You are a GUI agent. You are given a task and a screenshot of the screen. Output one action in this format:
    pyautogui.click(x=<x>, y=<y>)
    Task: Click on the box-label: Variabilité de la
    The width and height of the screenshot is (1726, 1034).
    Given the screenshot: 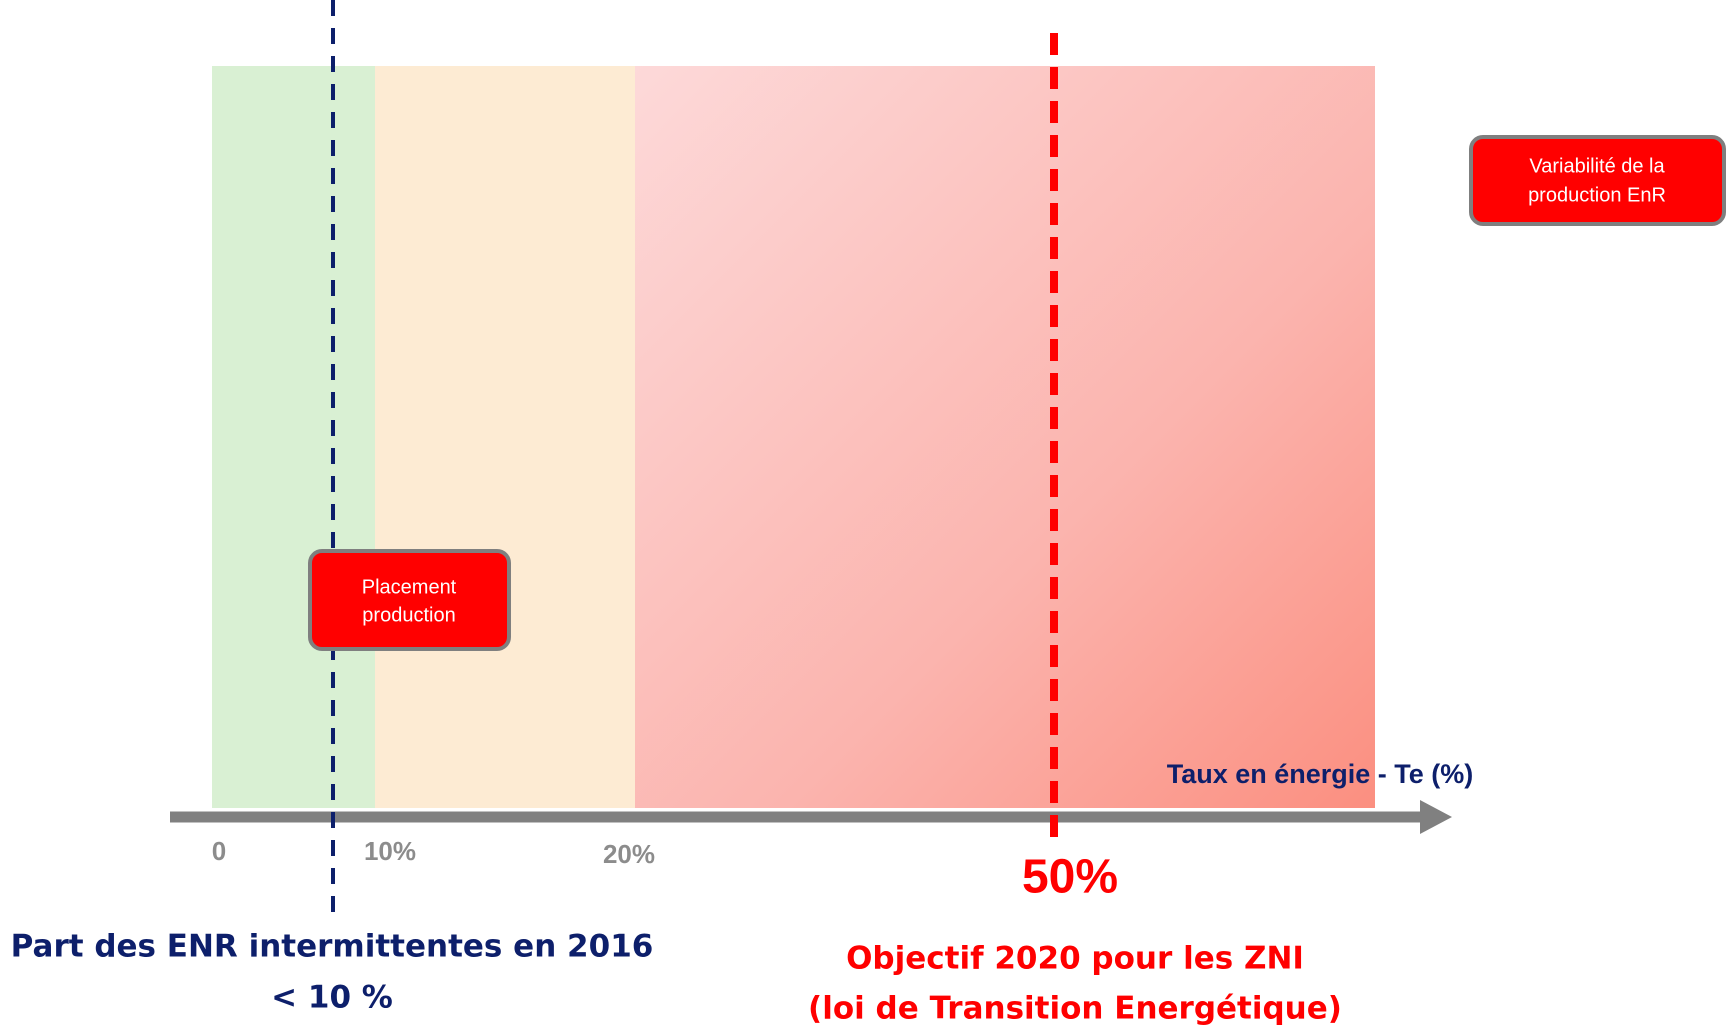 What is the action you would take?
    pyautogui.click(x=1597, y=166)
    